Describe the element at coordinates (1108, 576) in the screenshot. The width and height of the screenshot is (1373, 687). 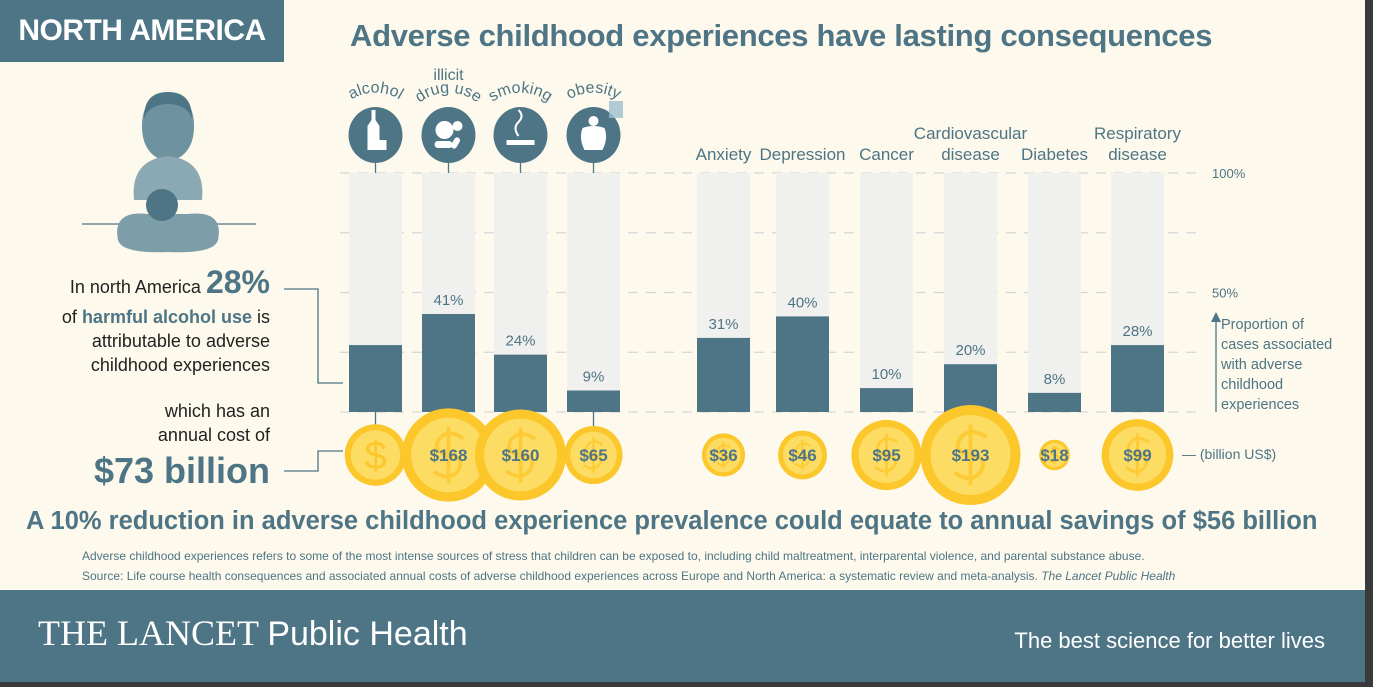
I see `source-journal: The Lancet Public Health` at that location.